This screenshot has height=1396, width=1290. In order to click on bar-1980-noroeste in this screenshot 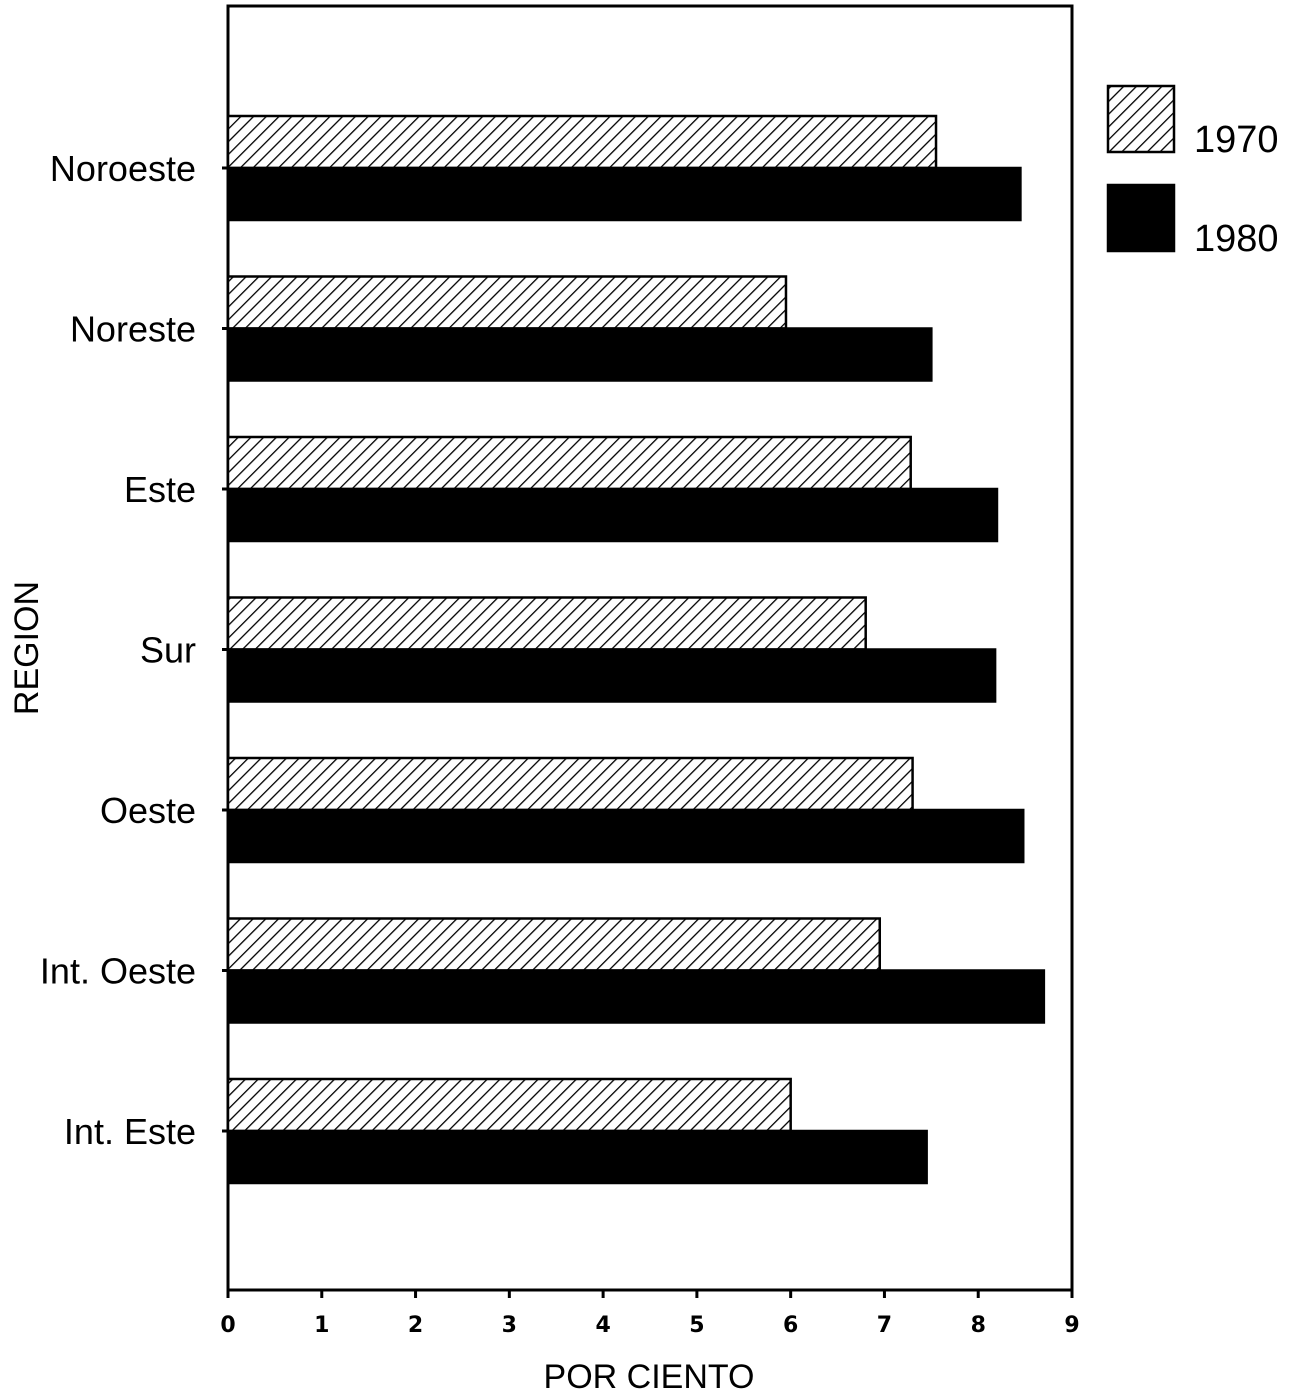, I will do `click(624, 194)`.